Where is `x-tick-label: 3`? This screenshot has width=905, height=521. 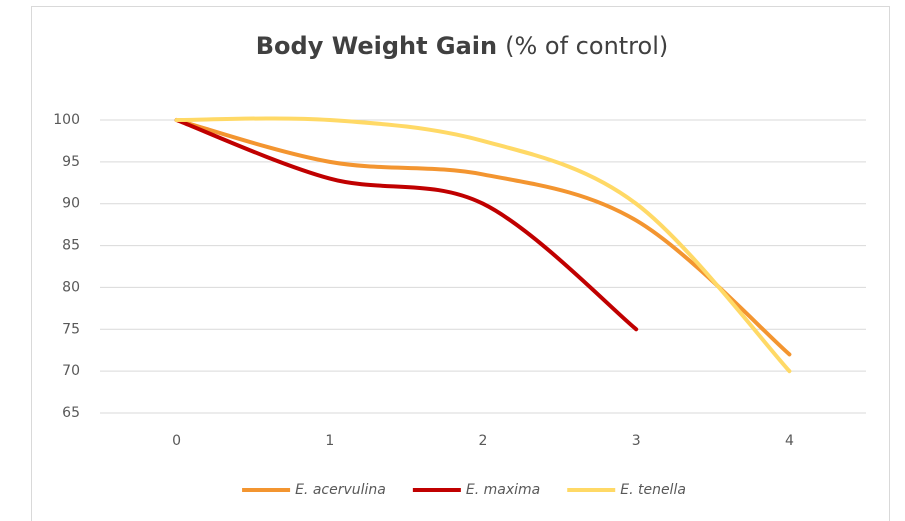
x-tick-label: 3 is located at coordinates (636, 441).